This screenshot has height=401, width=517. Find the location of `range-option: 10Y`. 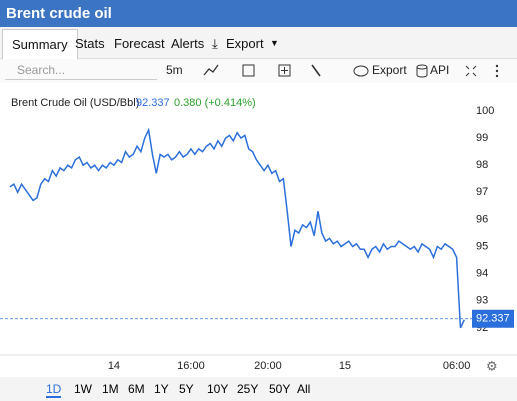

range-option: 10Y is located at coordinates (218, 389).